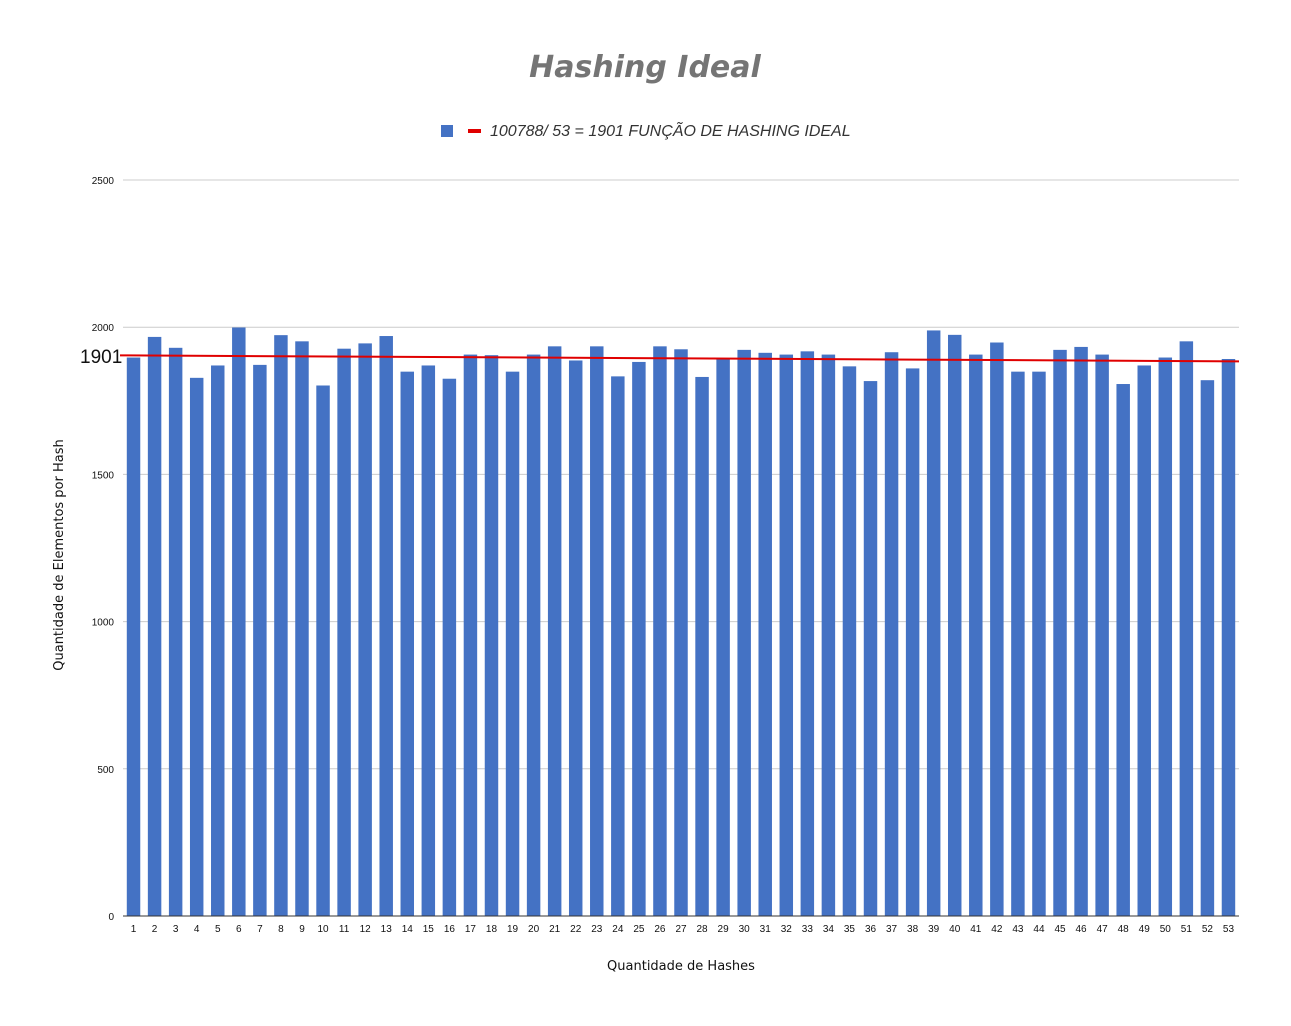 The width and height of the screenshot is (1291, 1026). Describe the element at coordinates (302, 929) in the screenshot. I see `x-tick-label: 9` at that location.